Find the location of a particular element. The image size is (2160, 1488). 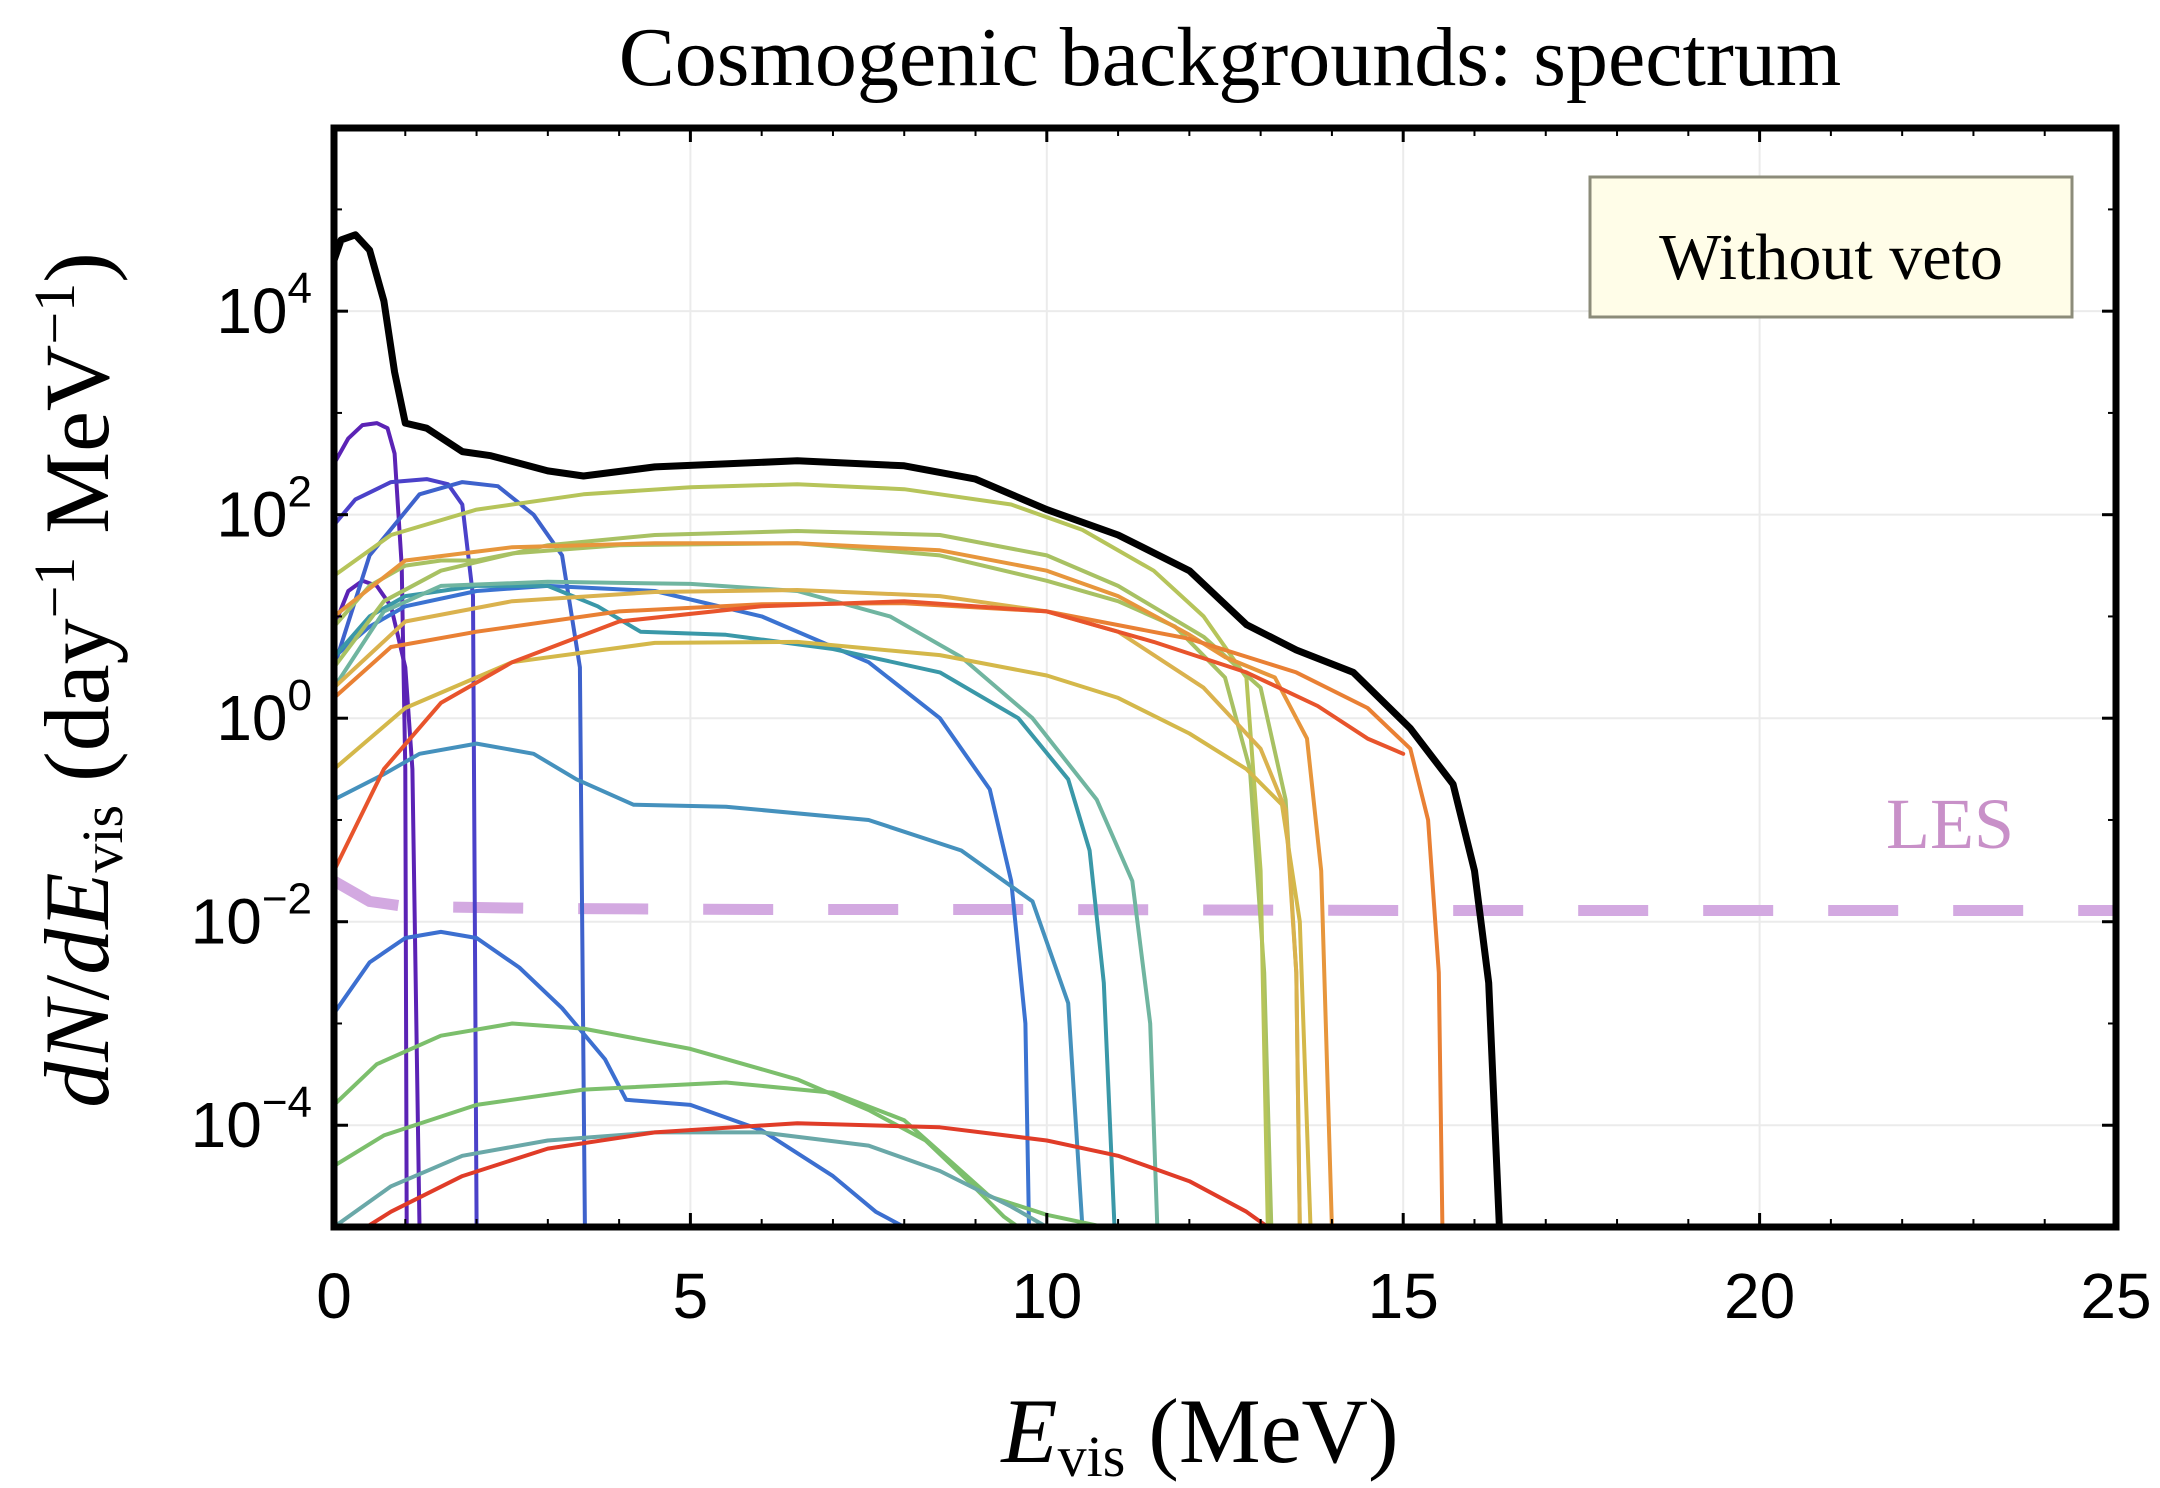

x-tick-label: 5 is located at coordinates (691, 1296).